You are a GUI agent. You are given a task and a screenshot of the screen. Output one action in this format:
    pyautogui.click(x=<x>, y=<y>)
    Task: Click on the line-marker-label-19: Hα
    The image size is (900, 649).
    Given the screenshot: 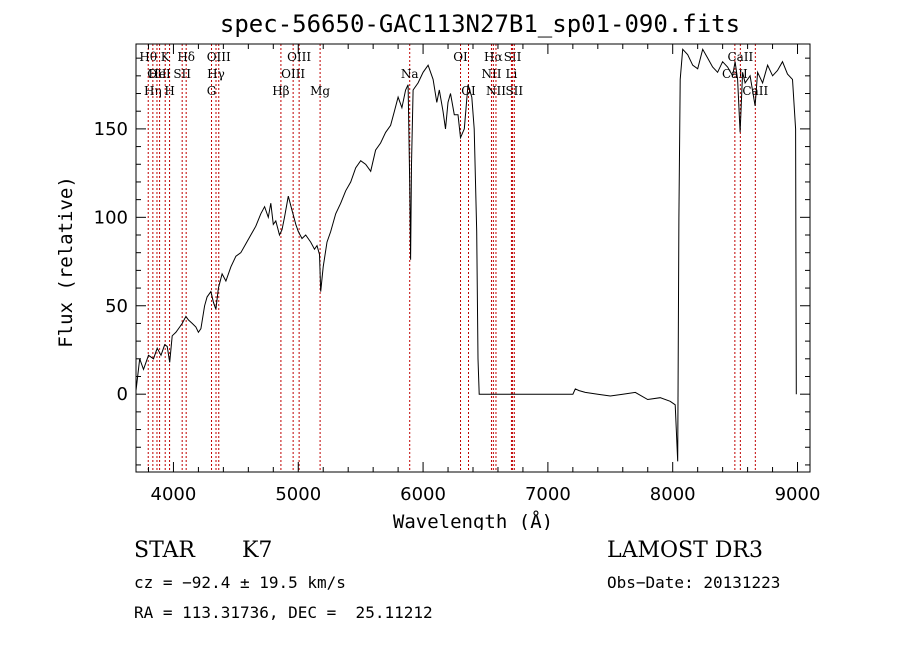 What is the action you would take?
    pyautogui.click(x=493, y=57)
    